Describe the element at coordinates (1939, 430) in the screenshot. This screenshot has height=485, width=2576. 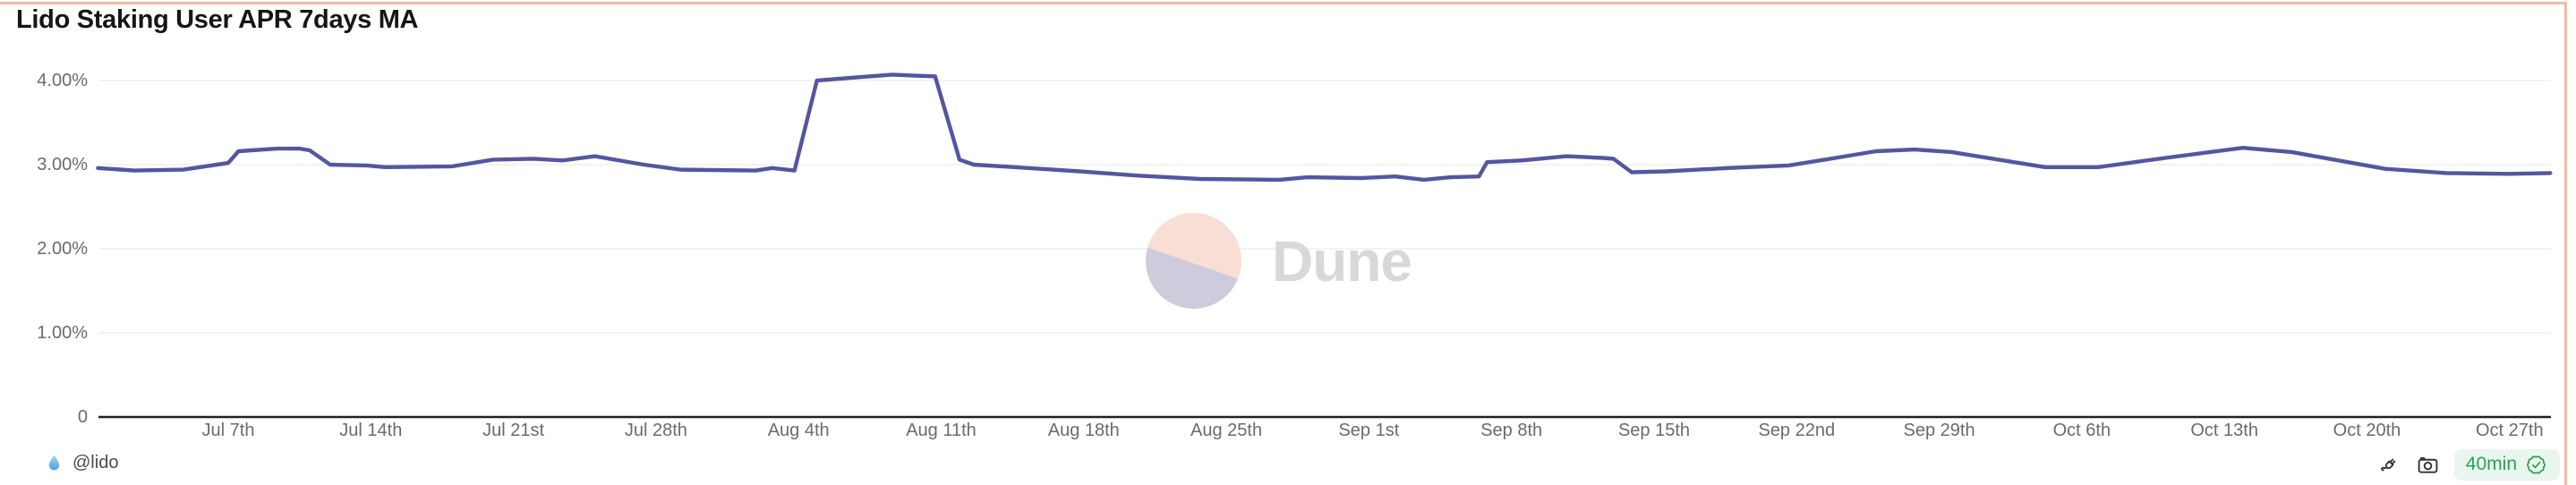
I see `x-tick-label: Sep 29th` at that location.